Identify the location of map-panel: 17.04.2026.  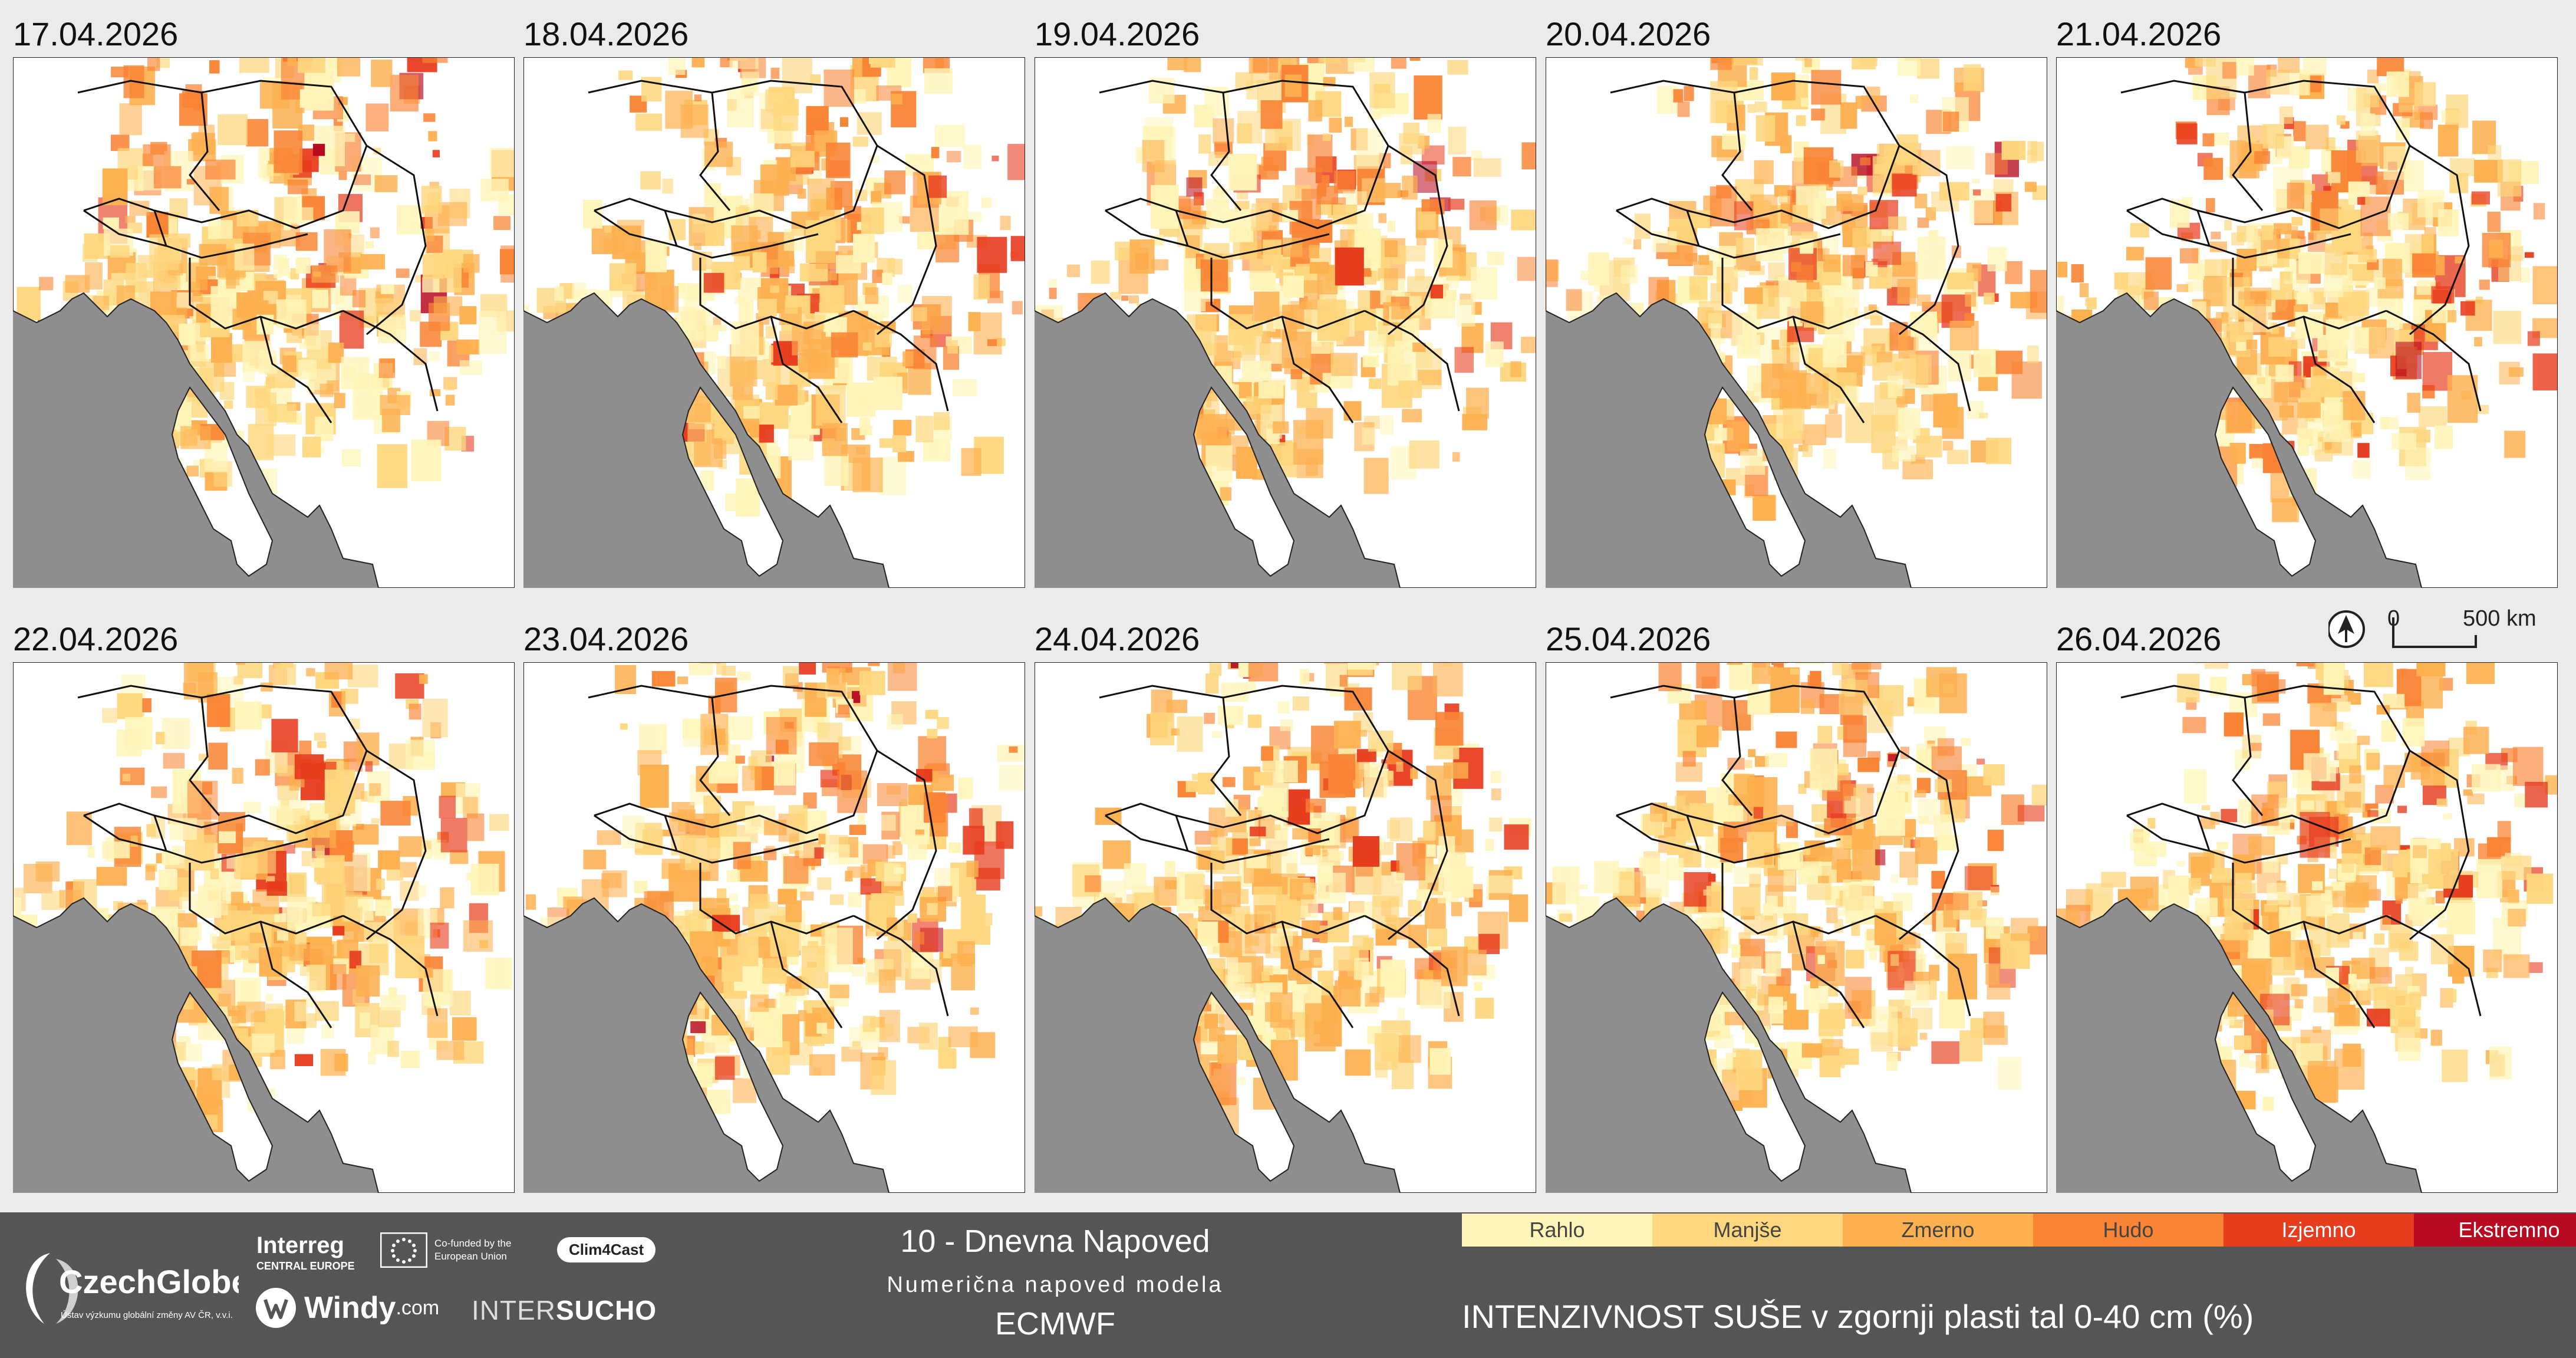
(264, 301).